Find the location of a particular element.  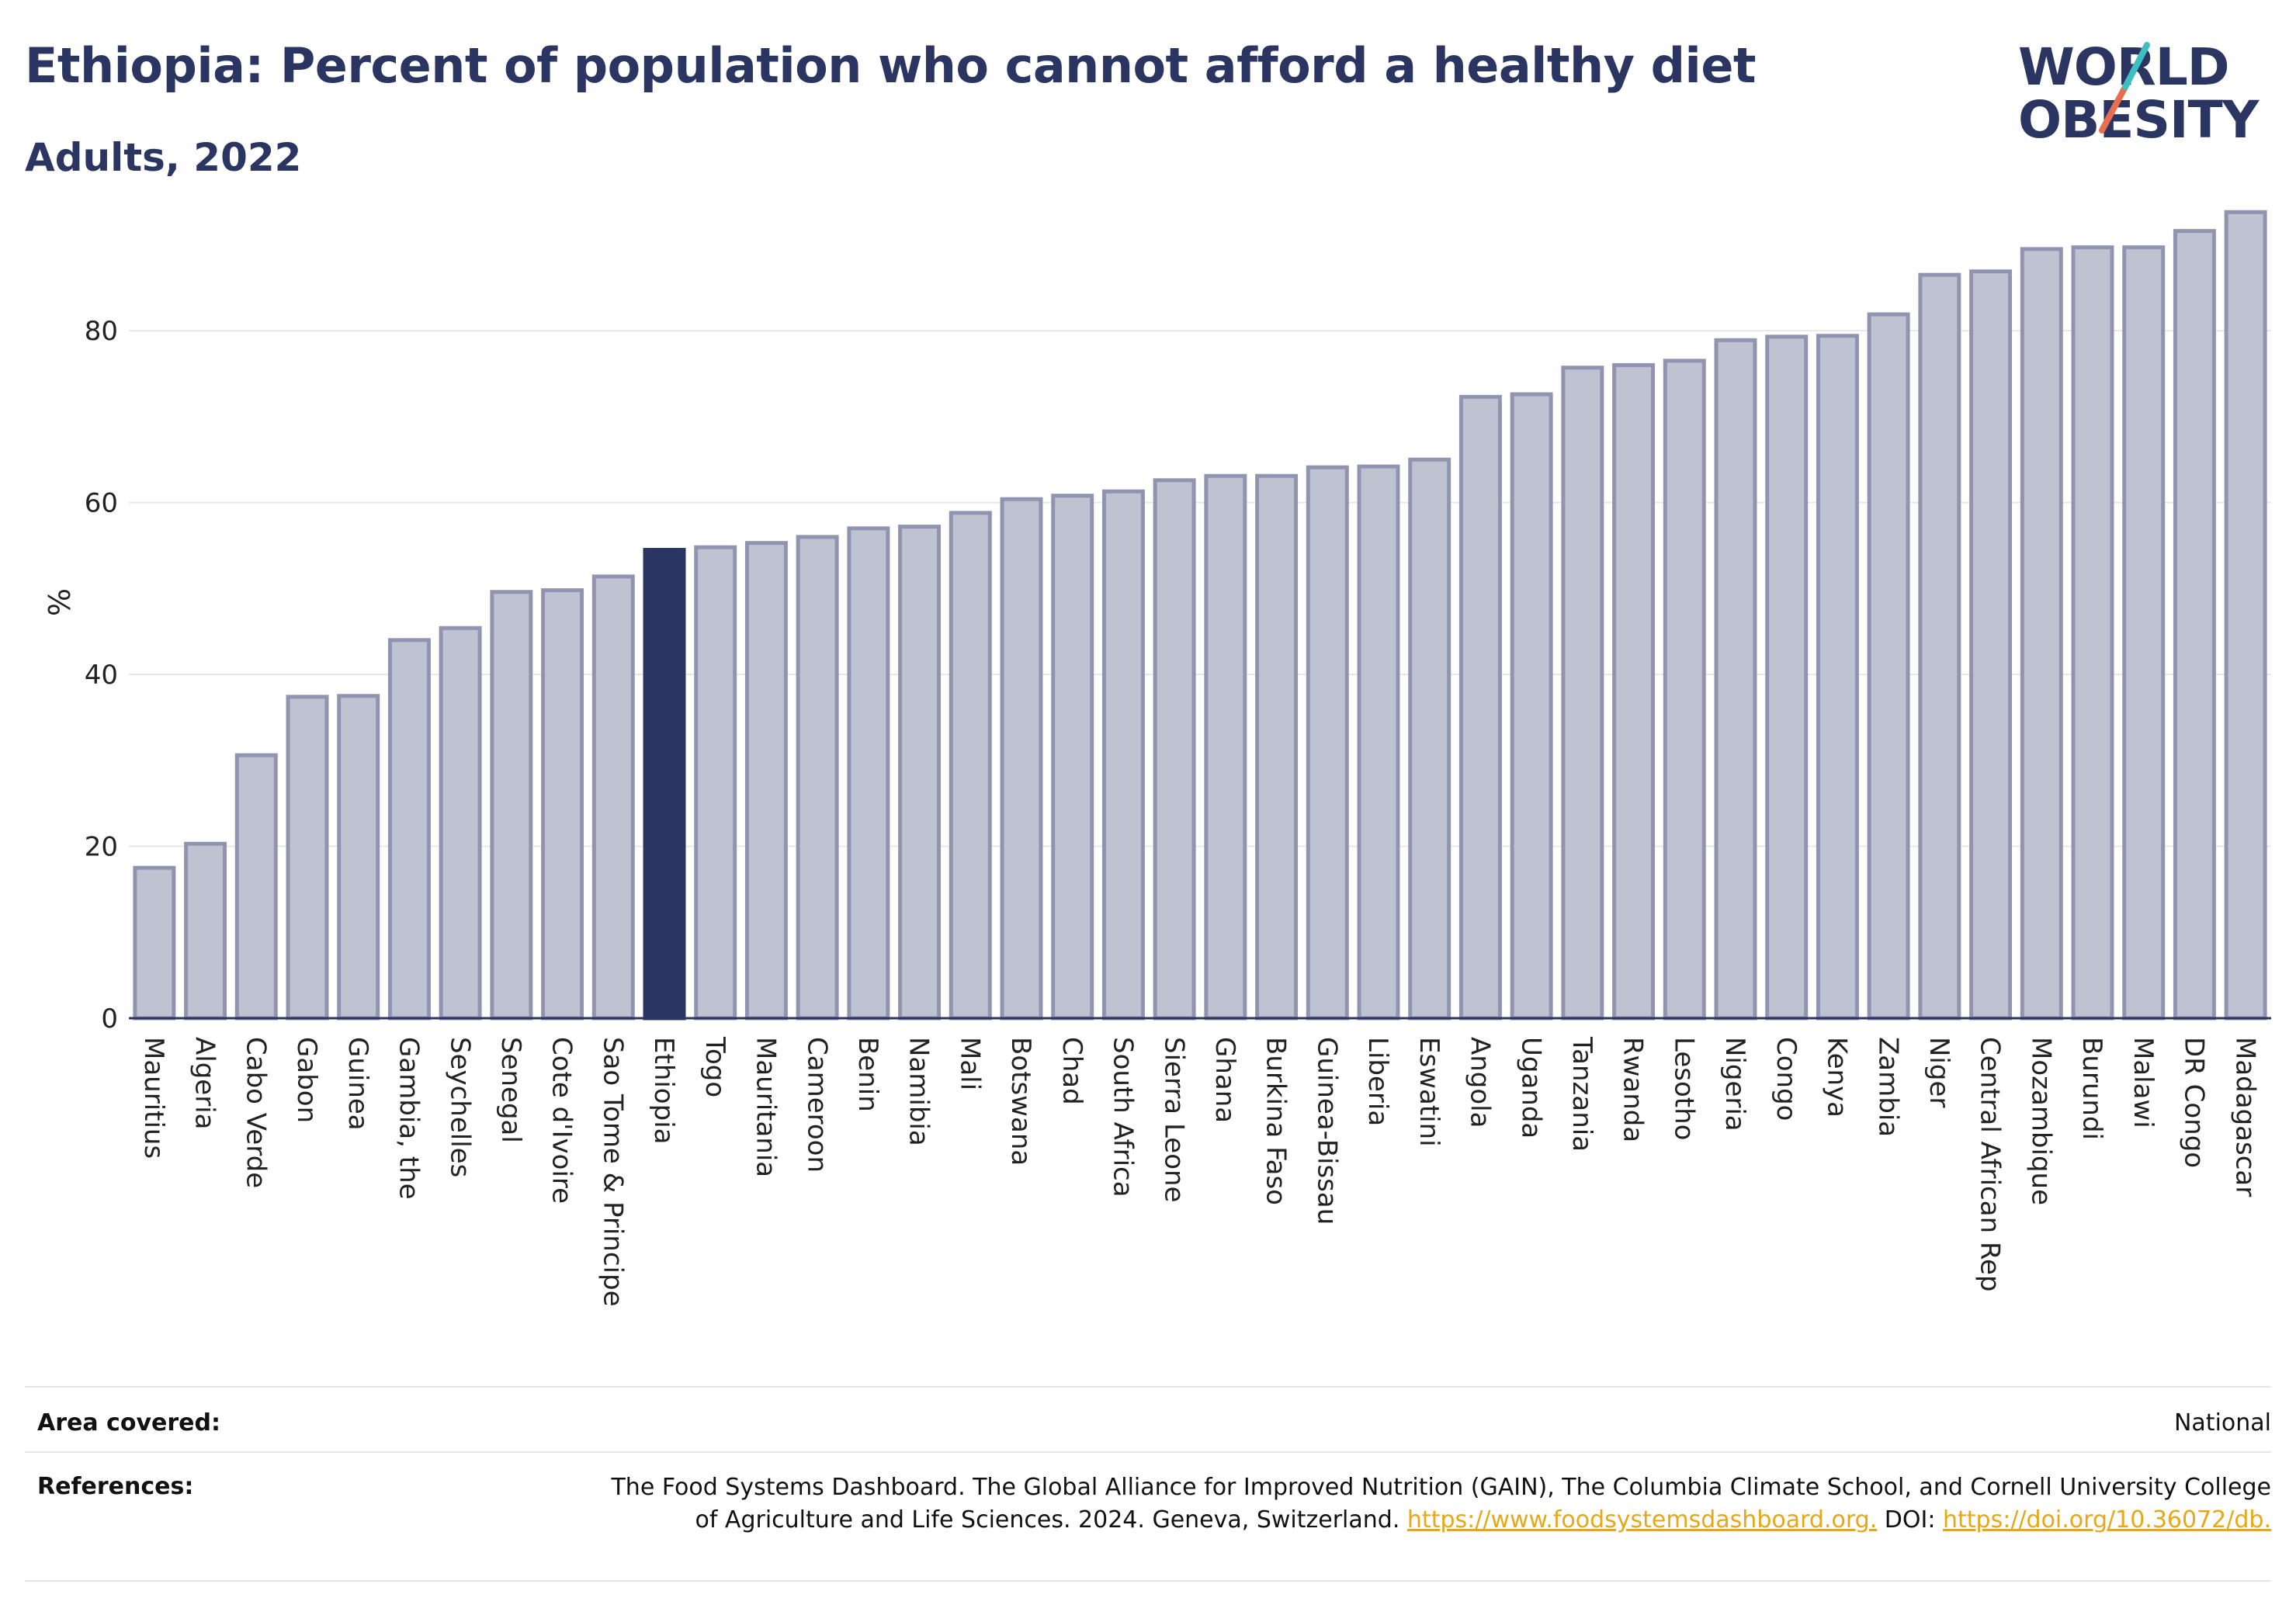

x-tick-label: Namibia is located at coordinates (919, 1091).